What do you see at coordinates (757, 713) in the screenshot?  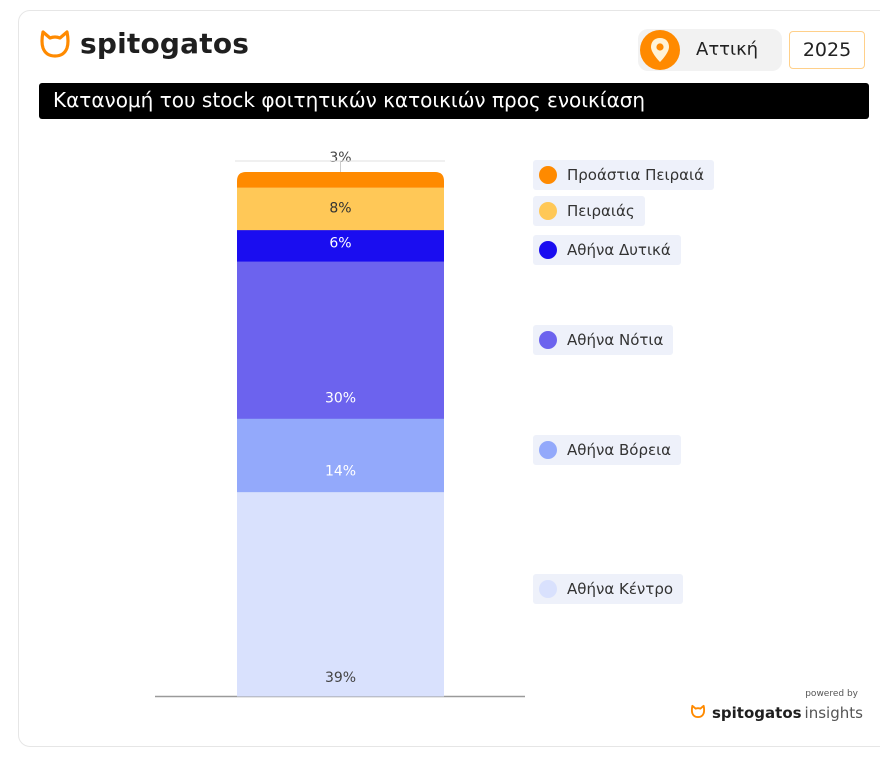 I see `insights-brand-bold: spitogatos` at bounding box center [757, 713].